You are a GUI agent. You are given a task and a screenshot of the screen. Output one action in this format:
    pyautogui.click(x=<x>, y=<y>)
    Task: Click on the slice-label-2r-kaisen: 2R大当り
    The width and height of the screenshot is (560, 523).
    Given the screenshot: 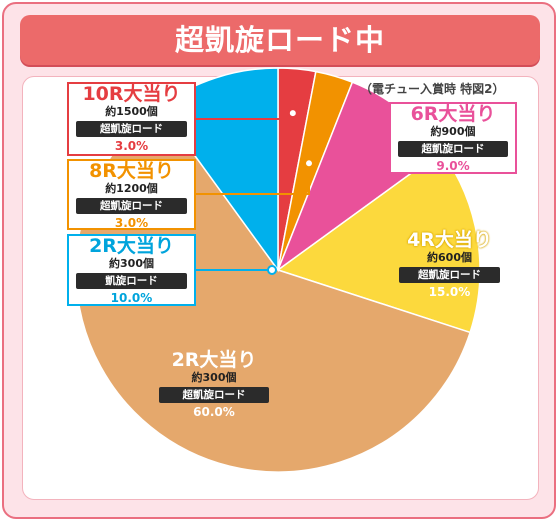 What is the action you would take?
    pyautogui.click(x=131, y=246)
    